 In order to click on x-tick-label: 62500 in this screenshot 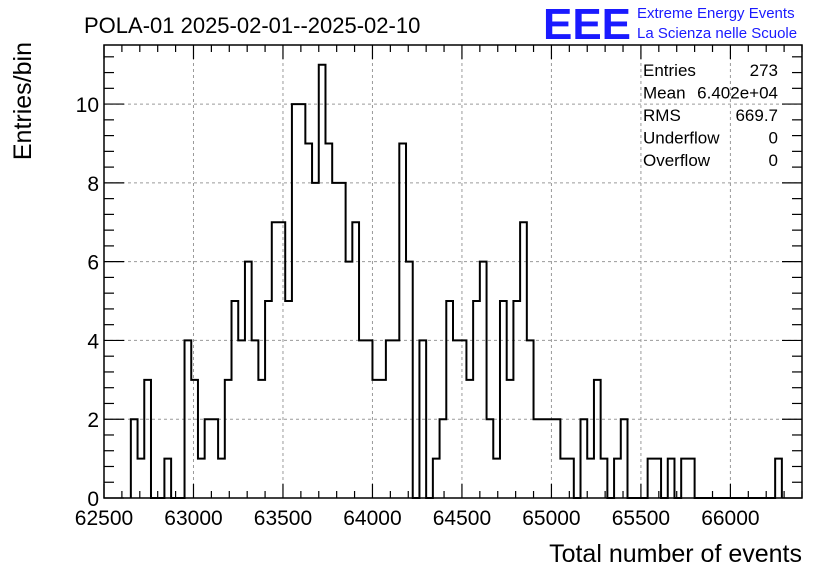, I will do `click(104, 518)`.